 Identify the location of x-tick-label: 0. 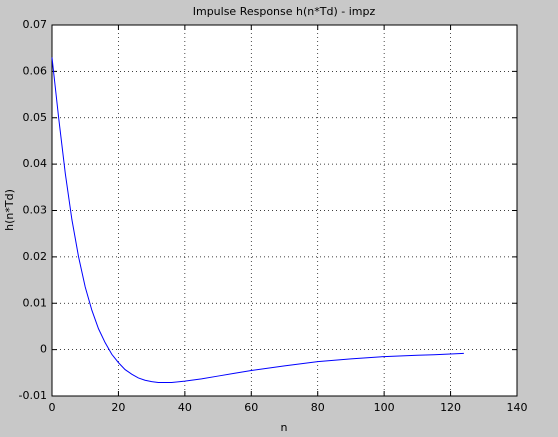
(52, 407).